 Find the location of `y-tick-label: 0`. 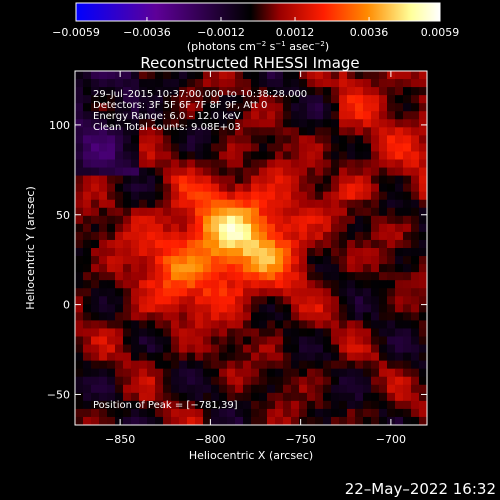

y-tick-label: 0 is located at coordinates (66, 305).